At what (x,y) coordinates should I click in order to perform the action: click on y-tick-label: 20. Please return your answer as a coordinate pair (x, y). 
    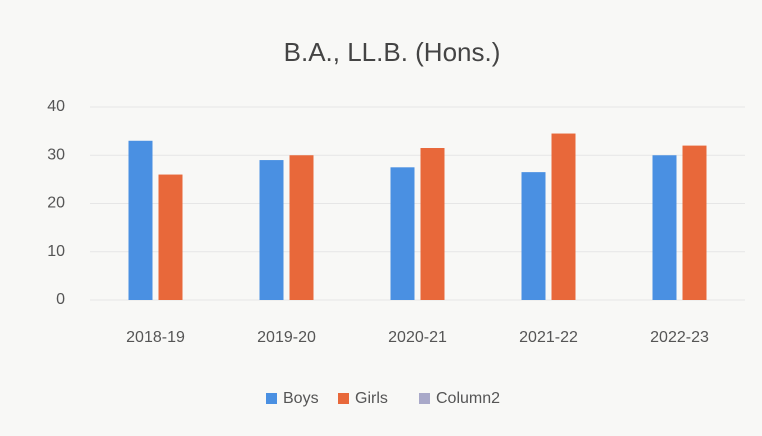
    Looking at the image, I should click on (56, 203).